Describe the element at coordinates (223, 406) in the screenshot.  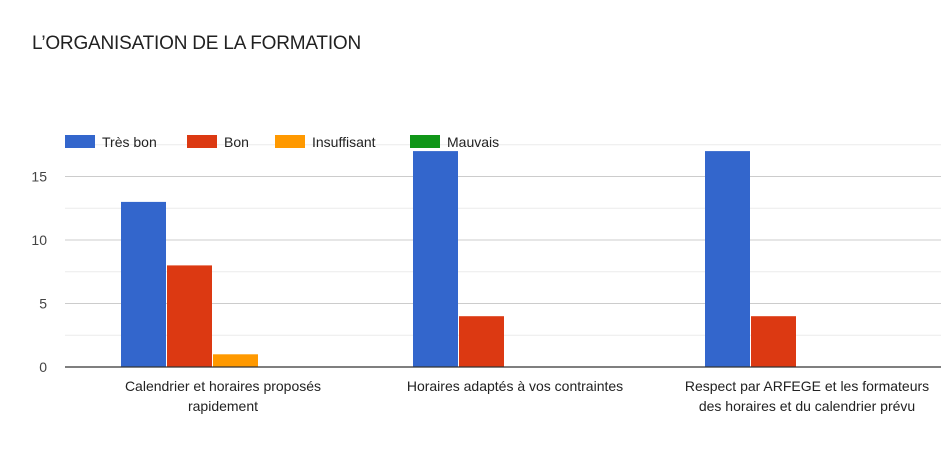
I see `x-category-label: rapidement` at that location.